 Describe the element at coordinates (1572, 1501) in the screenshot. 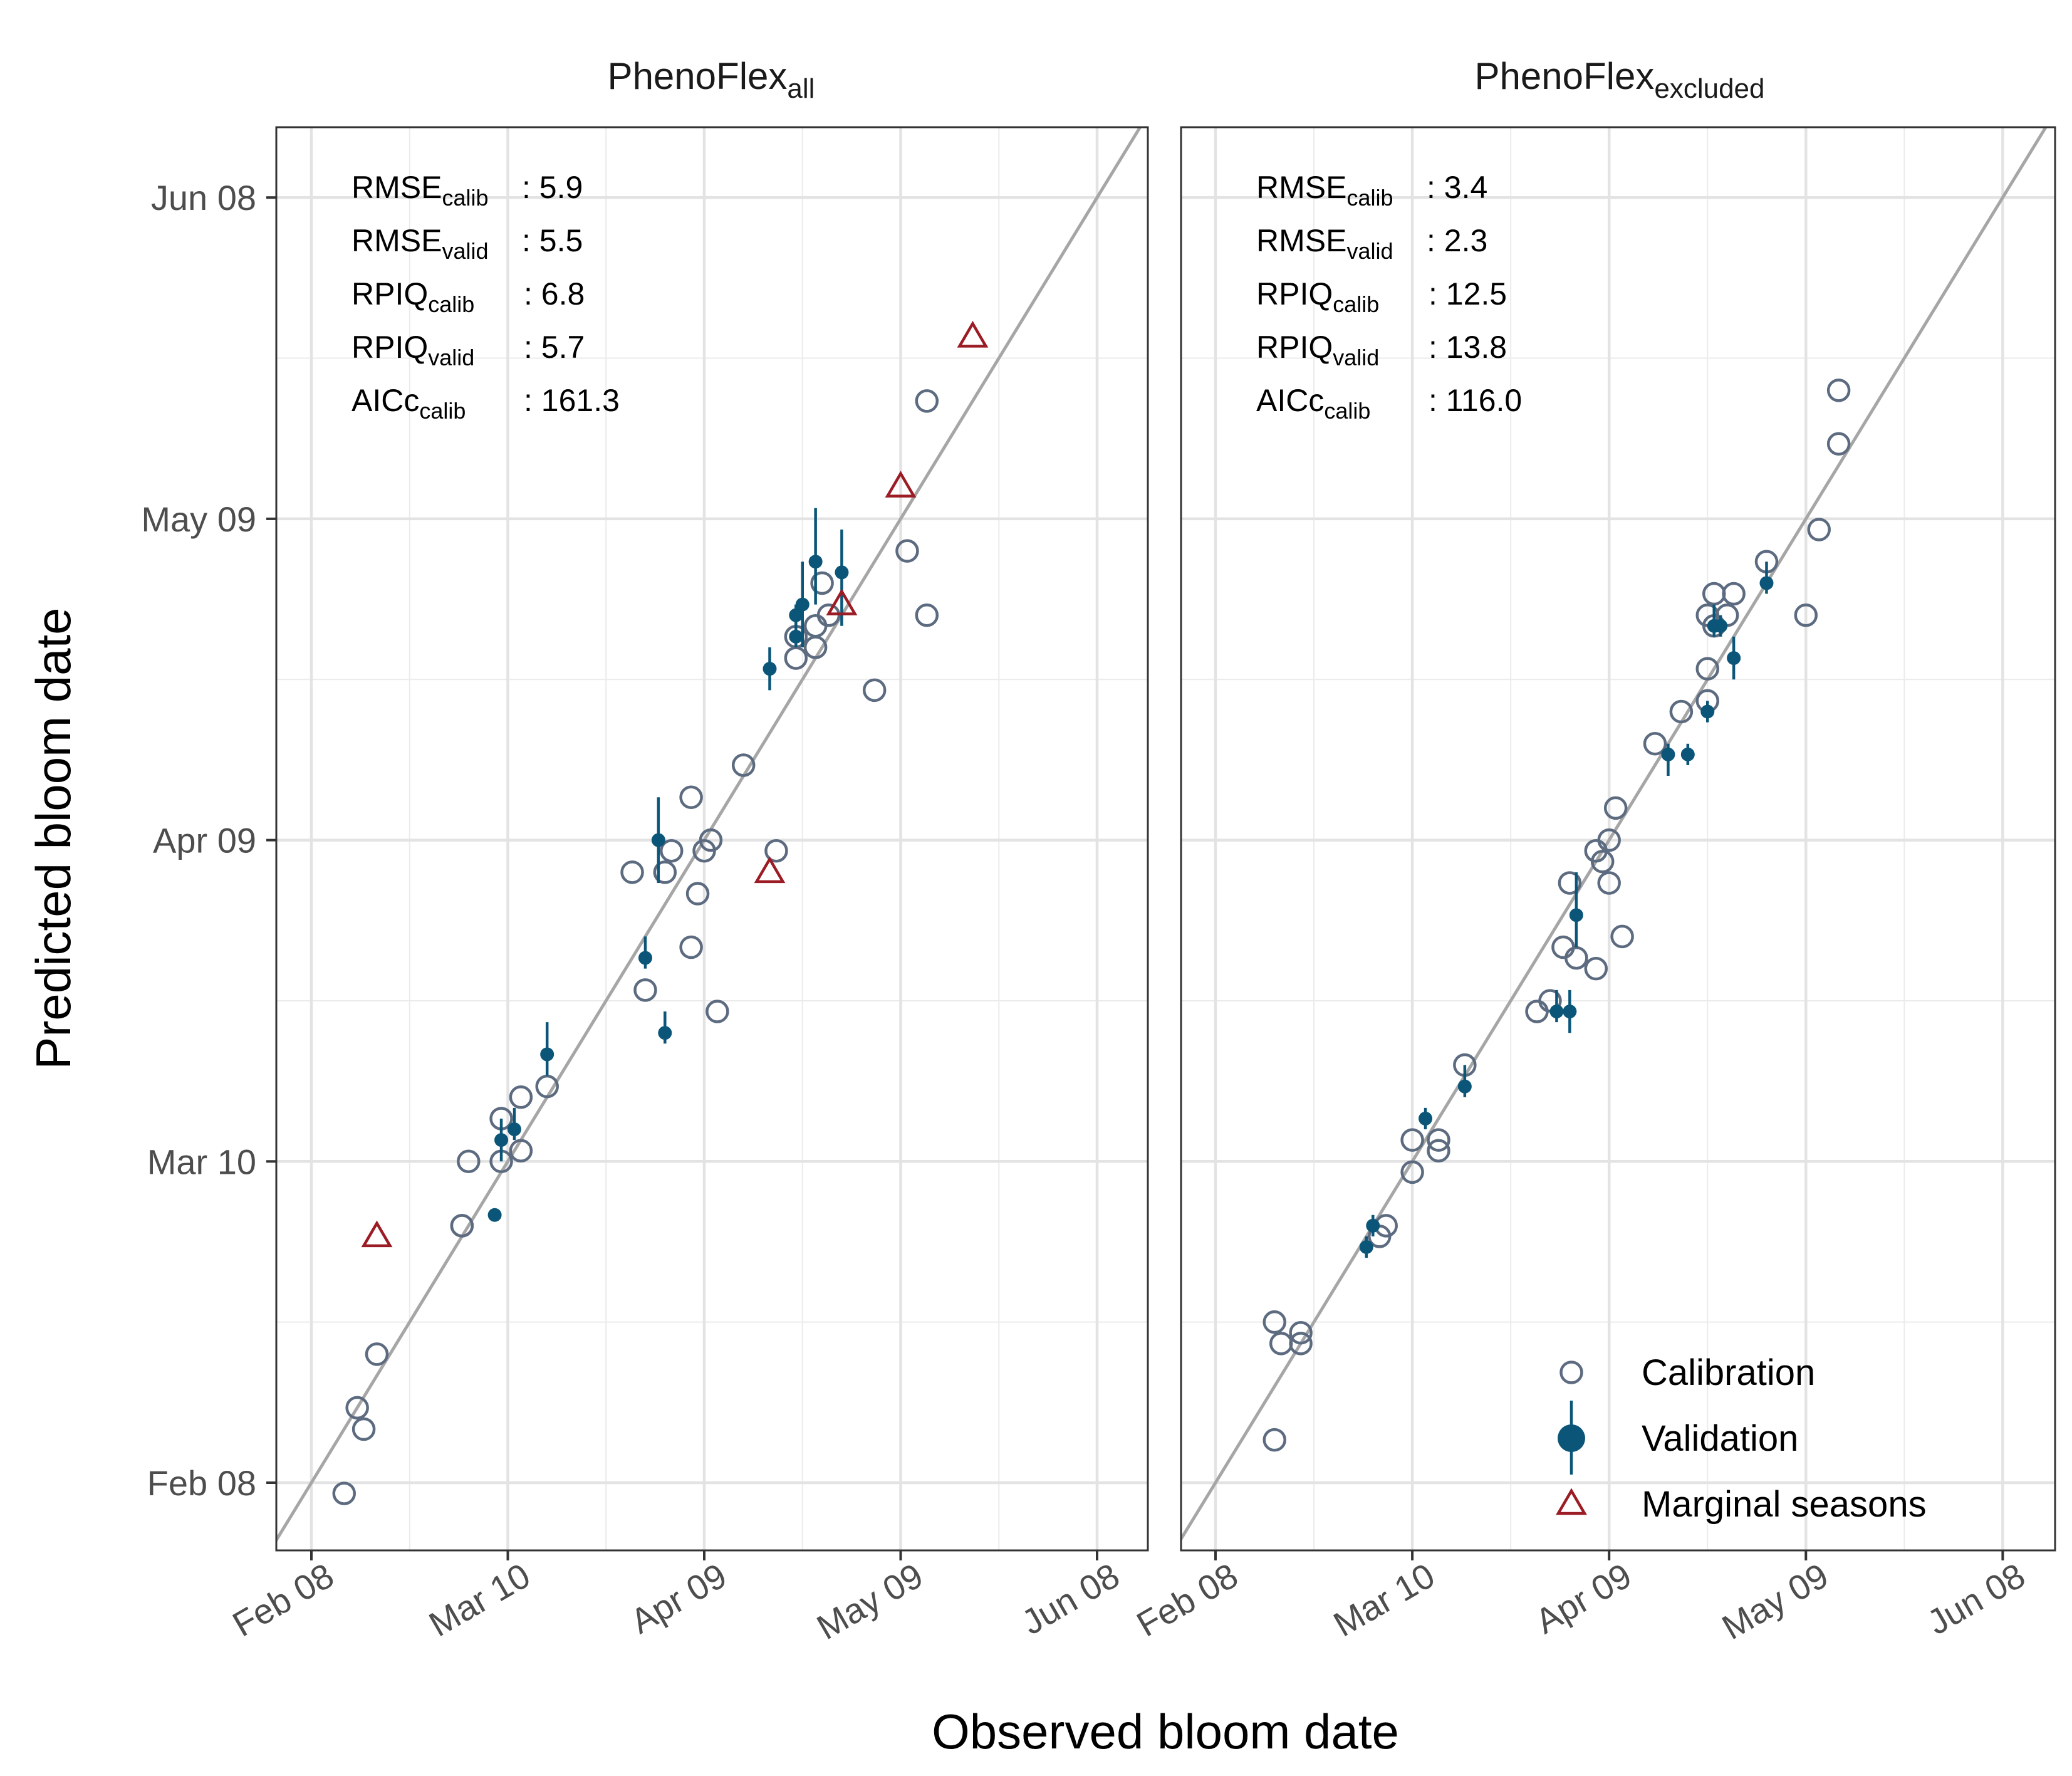

I see `legend-key-marginal` at that location.